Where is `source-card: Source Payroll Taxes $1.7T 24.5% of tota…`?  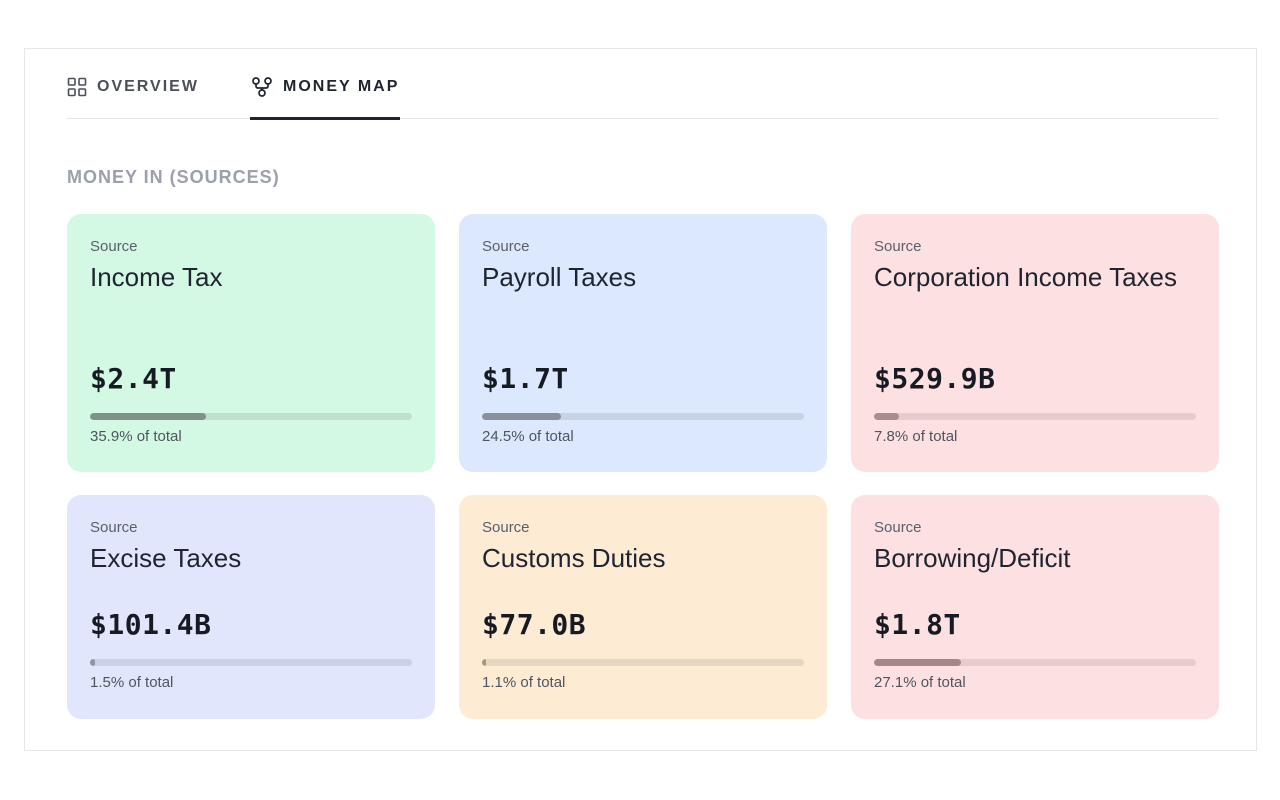
source-card: Source Payroll Taxes $1.7T 24.5% of tota… is located at coordinates (643, 343).